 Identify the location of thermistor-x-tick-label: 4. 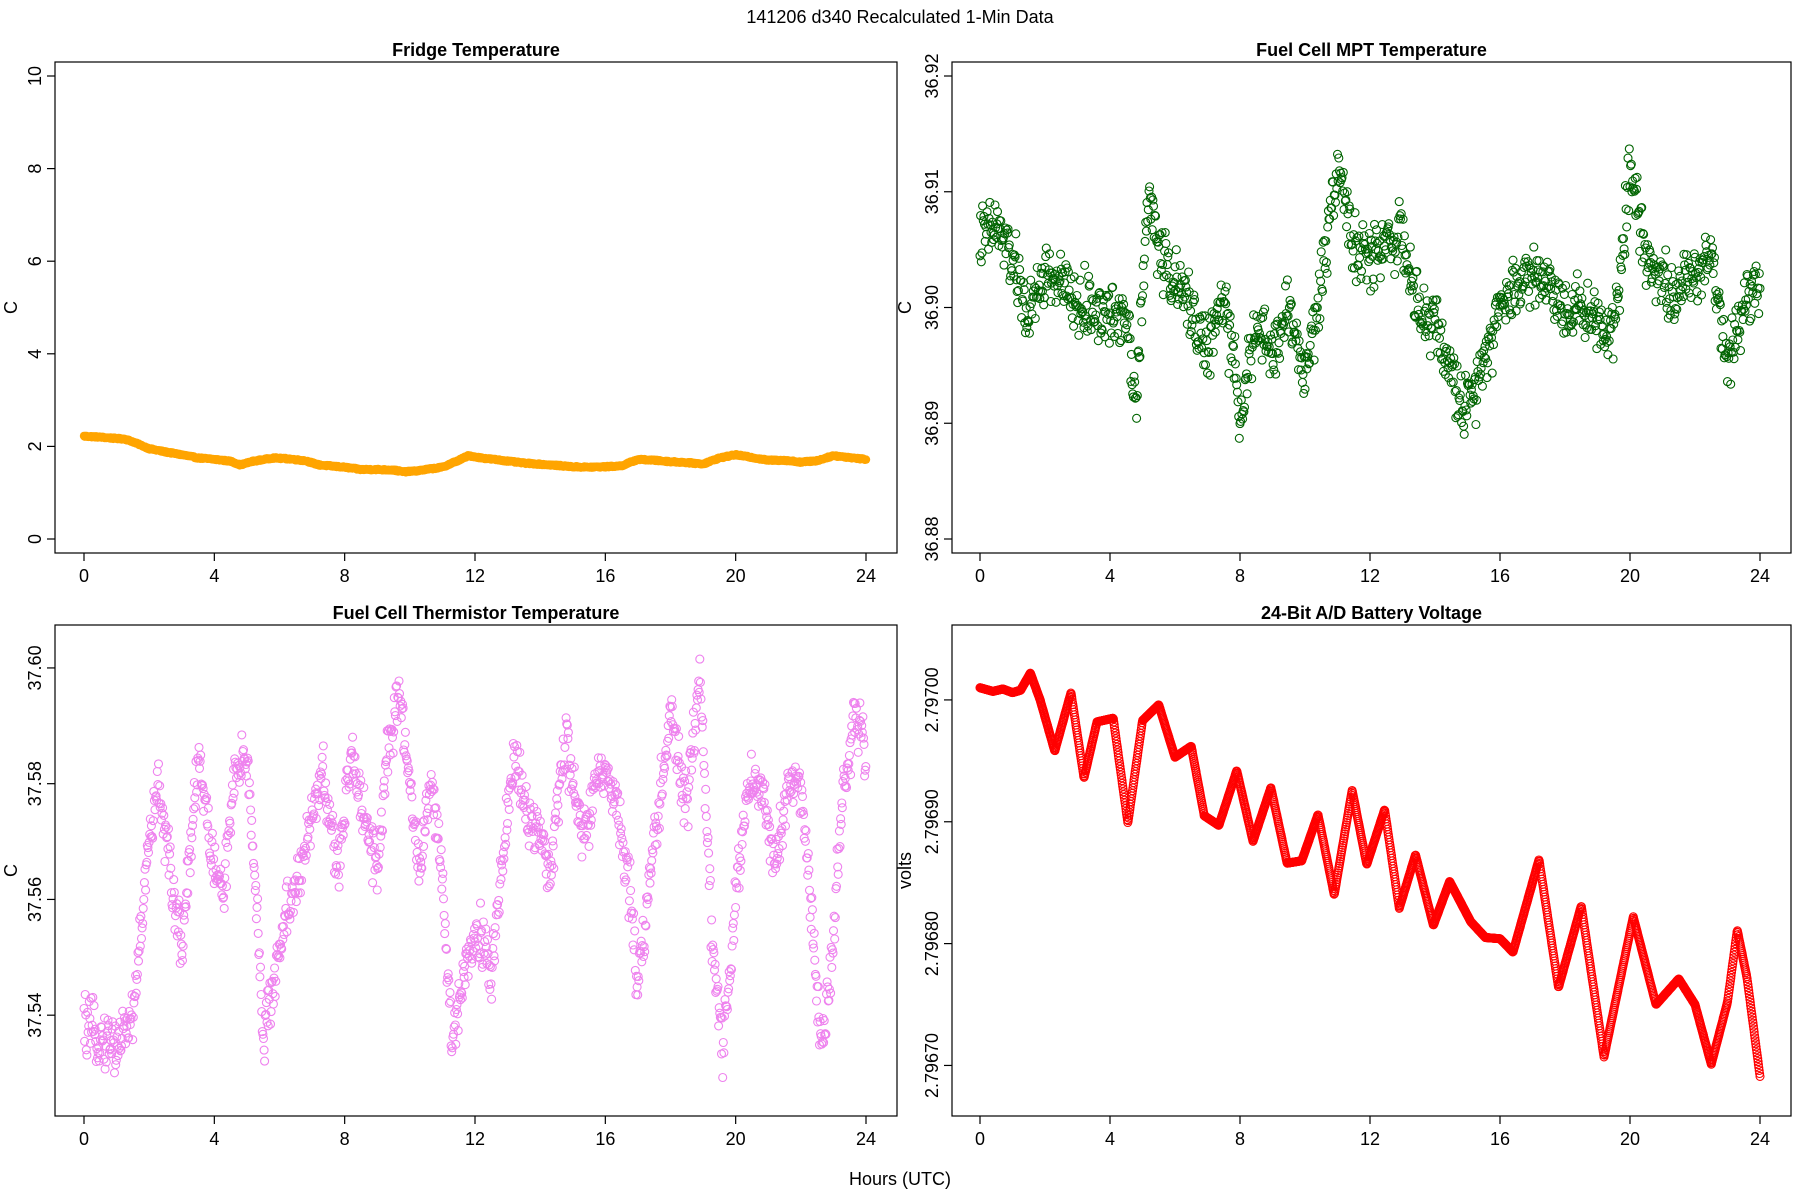
(214, 1139).